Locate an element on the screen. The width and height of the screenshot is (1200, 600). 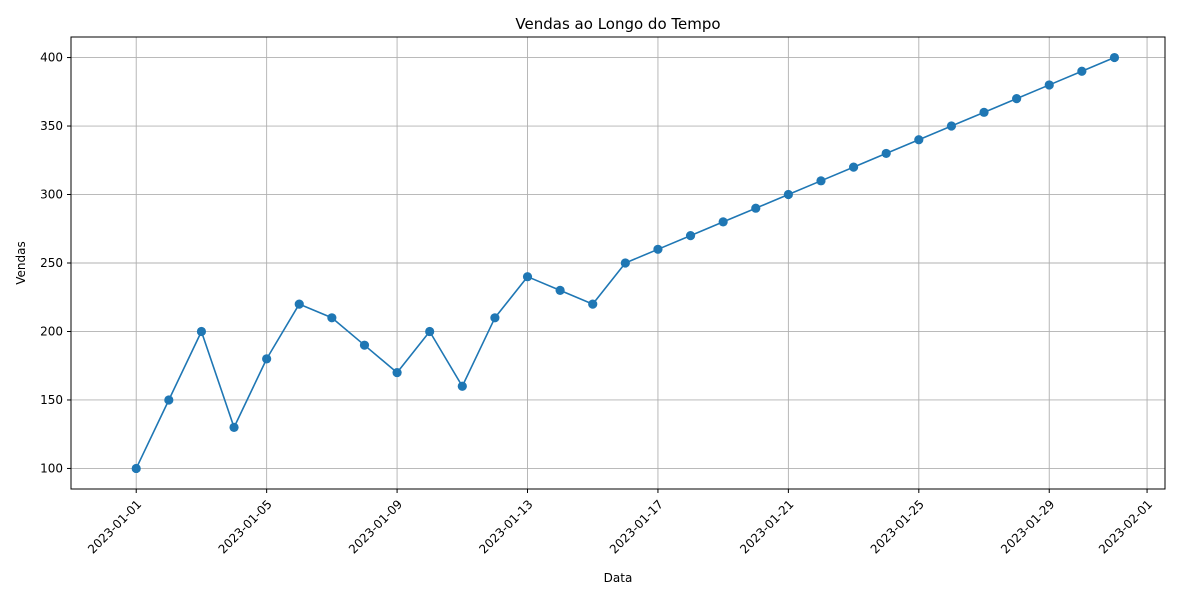
y-tick-label: 250 is located at coordinates (51, 263).